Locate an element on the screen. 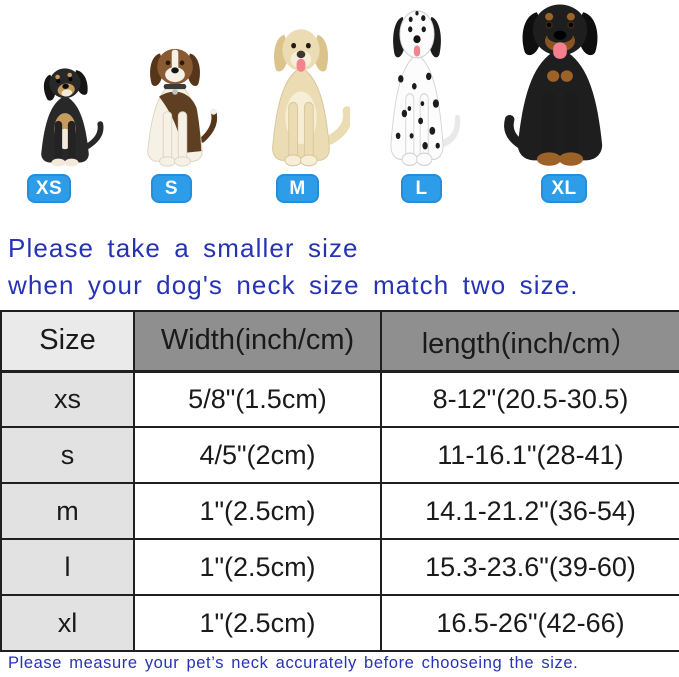  size-badge-xl: XL is located at coordinates (564, 188).